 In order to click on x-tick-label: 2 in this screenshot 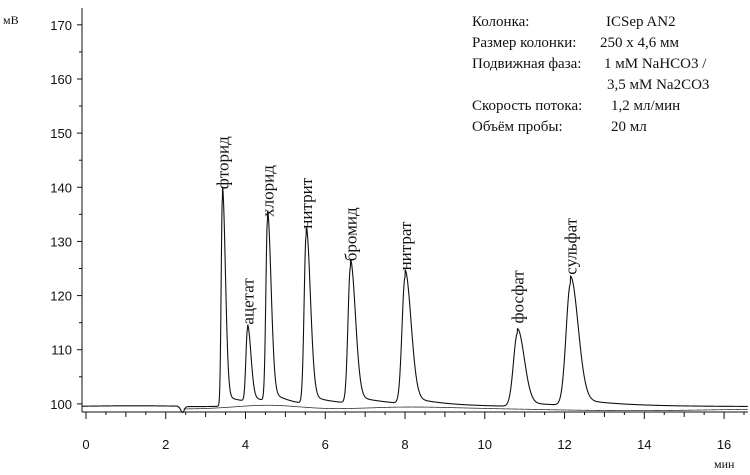, I will do `click(165, 444)`.